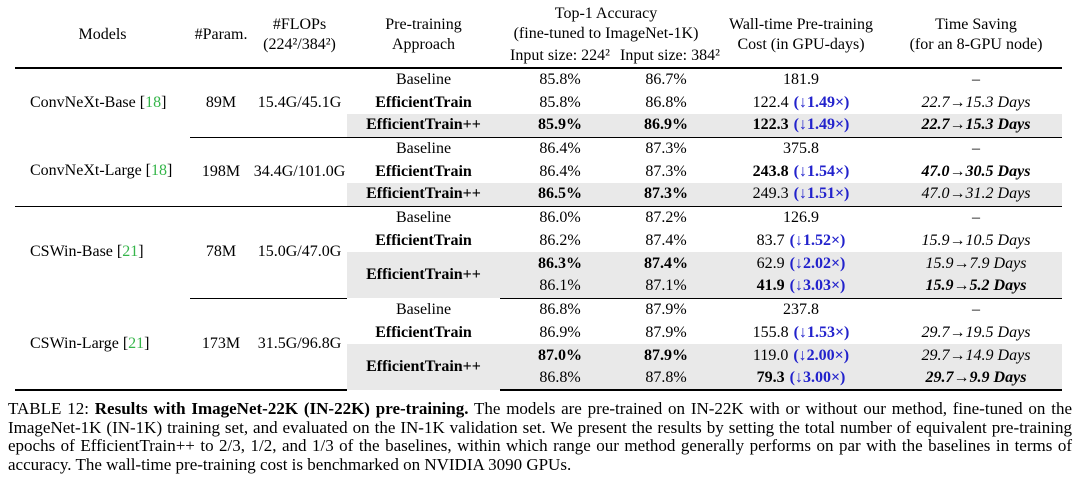 The width and height of the screenshot is (1080, 477). Describe the element at coordinates (560, 171) in the screenshot. I see `acc224-cell: 86.4%` at that location.